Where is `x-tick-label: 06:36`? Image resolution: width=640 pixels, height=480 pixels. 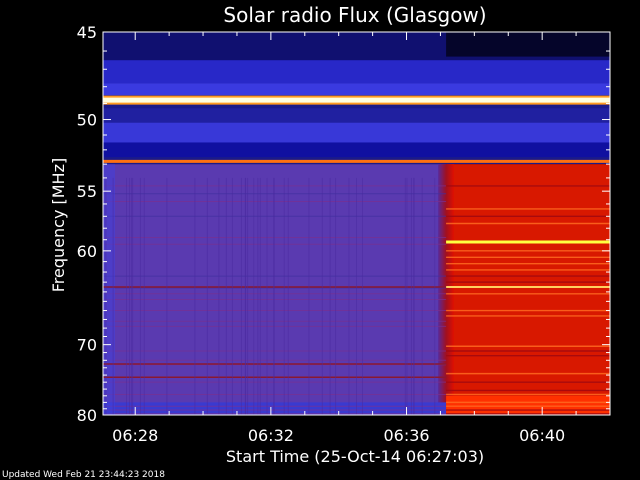 x-tick-label: 06:36 is located at coordinates (406, 435).